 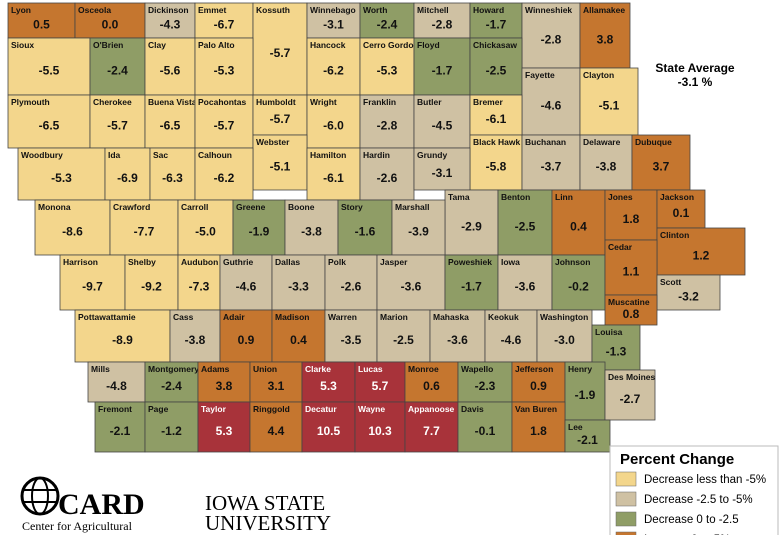 I want to click on county-value: -5.7, so click(x=280, y=119).